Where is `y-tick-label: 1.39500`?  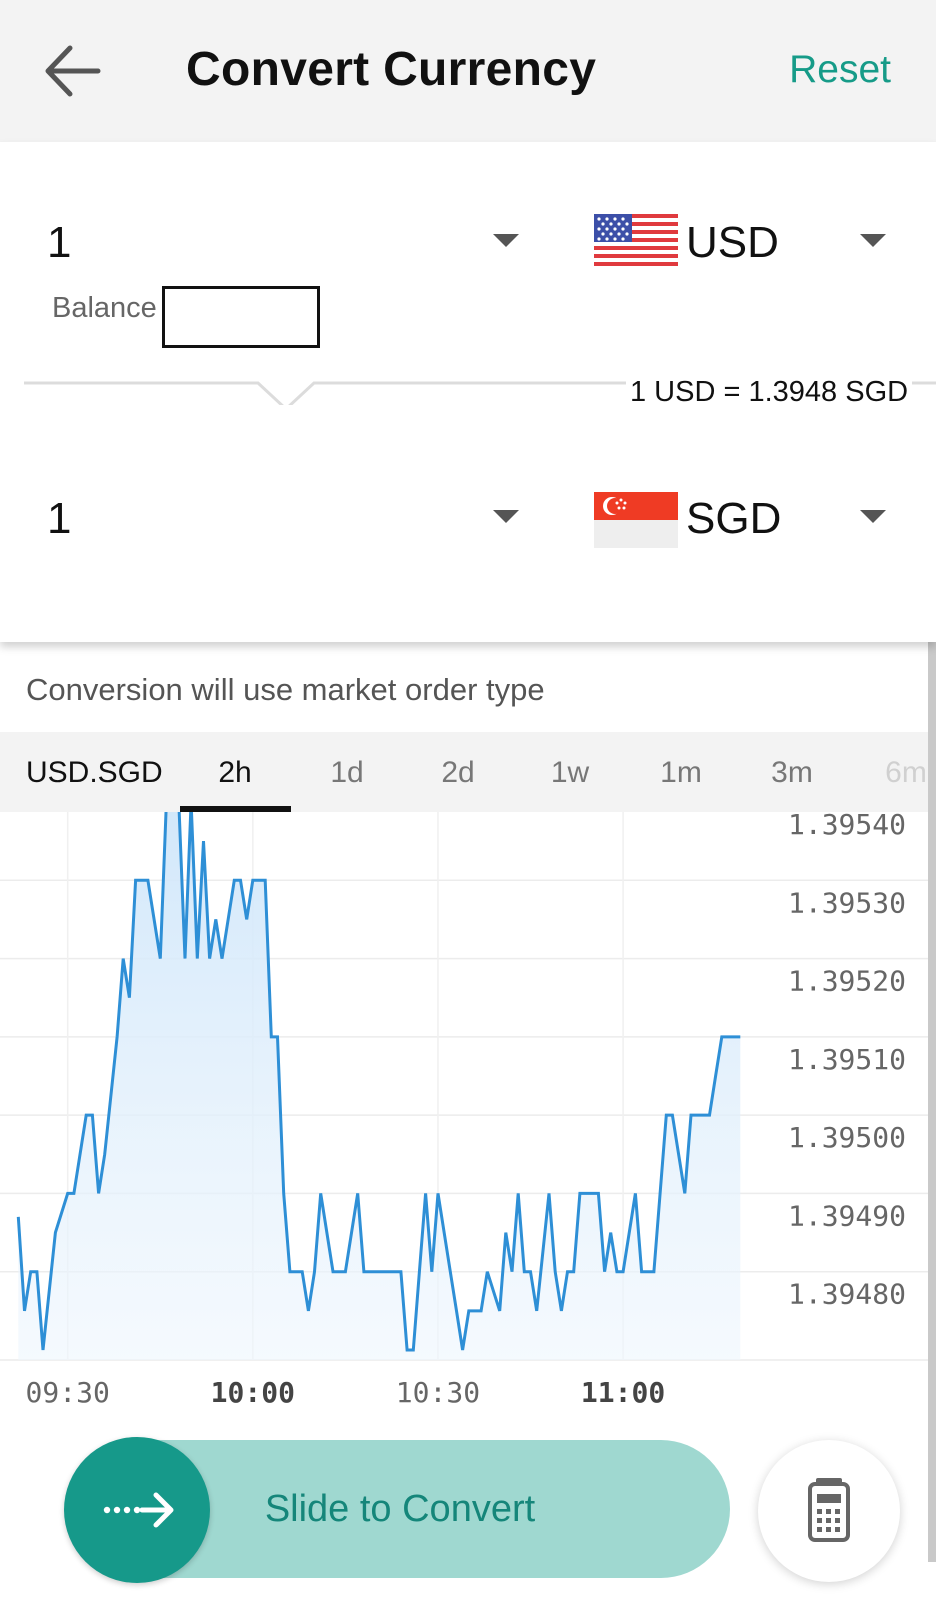 y-tick-label: 1.39500 is located at coordinates (847, 1137).